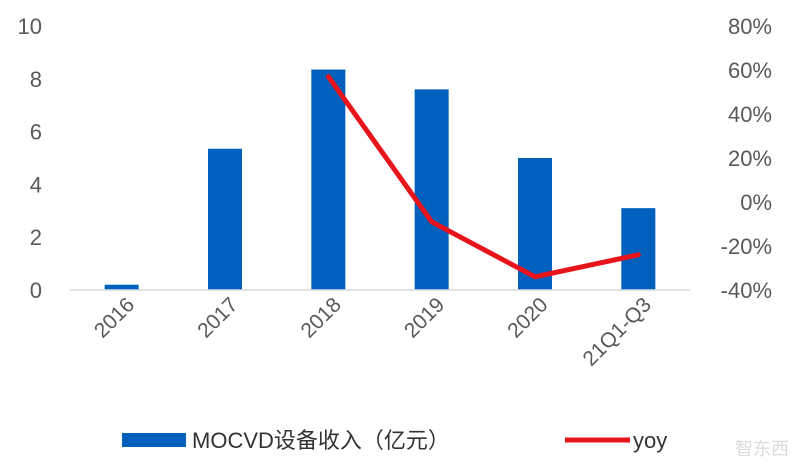  Describe the element at coordinates (750, 70) in the screenshot. I see `right-tick-label: 60%` at that location.